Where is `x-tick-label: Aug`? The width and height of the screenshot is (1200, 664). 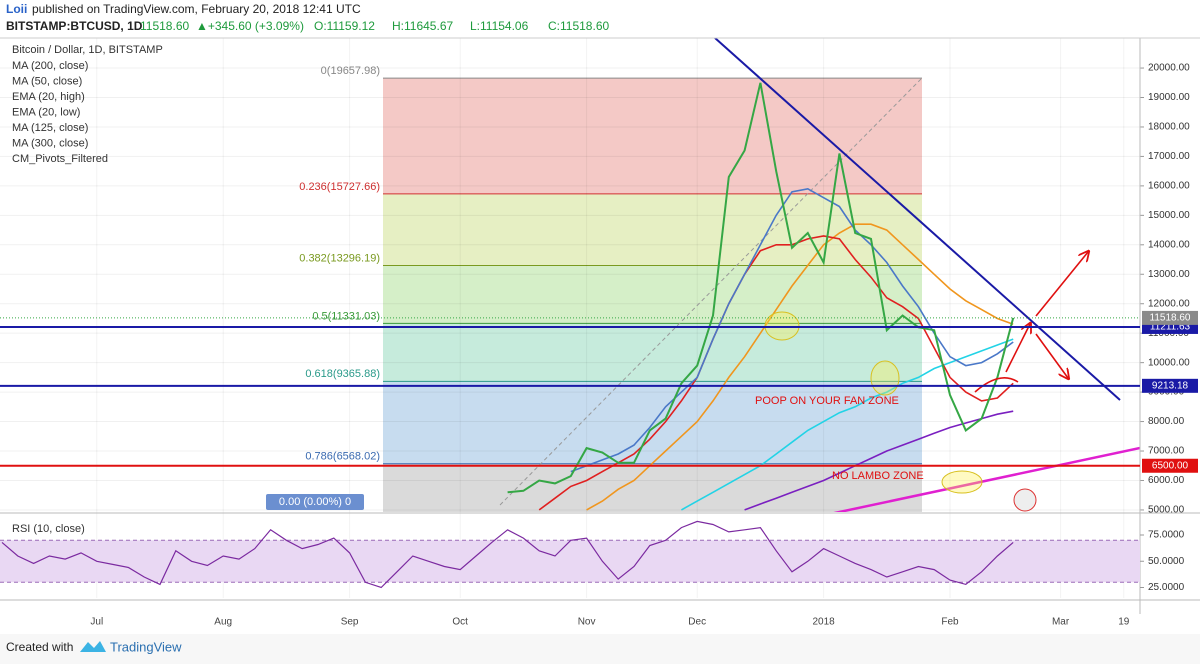 x-tick-label: Aug is located at coordinates (223, 622).